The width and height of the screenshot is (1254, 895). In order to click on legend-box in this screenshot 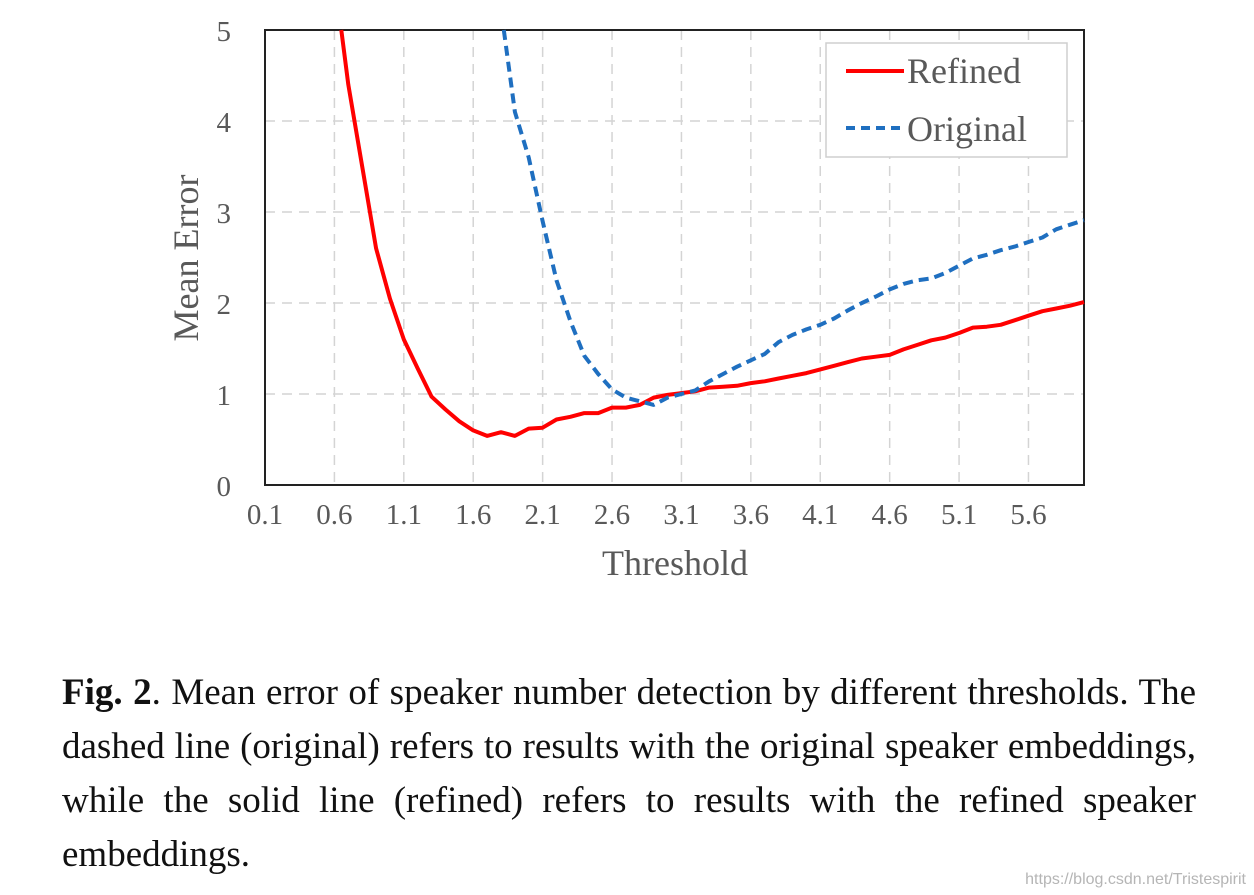, I will do `click(946, 100)`.